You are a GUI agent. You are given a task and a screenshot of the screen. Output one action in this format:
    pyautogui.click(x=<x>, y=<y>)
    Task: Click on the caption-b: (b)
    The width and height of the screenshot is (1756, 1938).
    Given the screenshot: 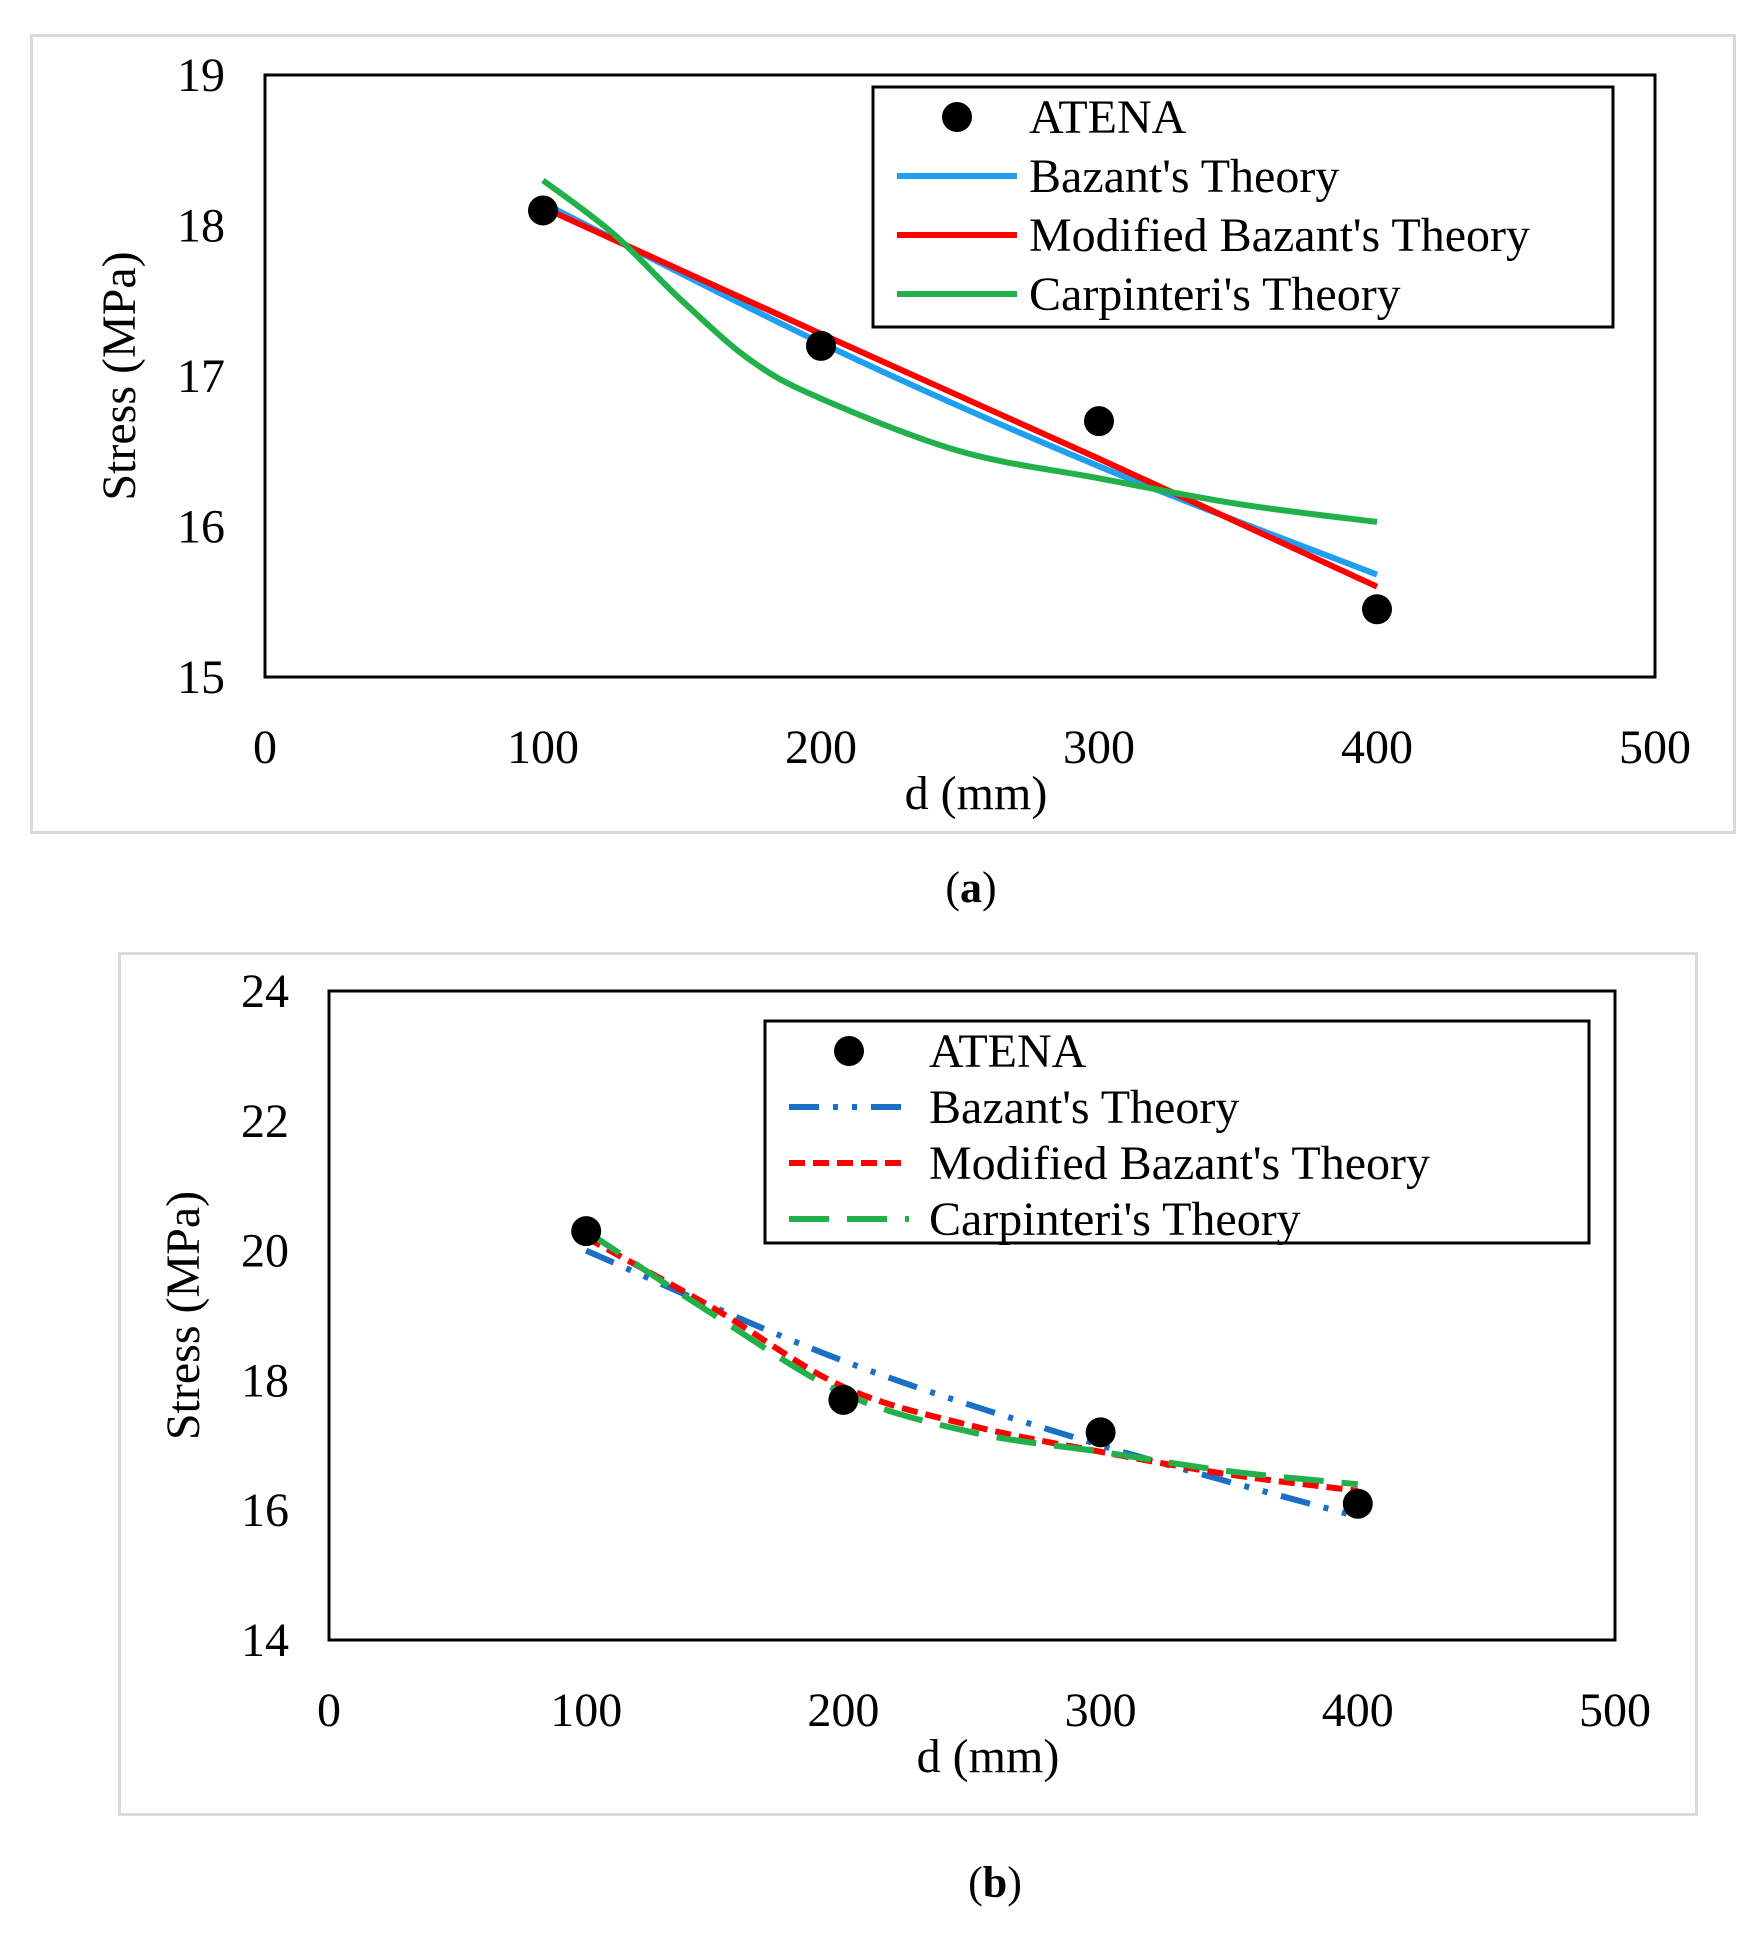 What is the action you would take?
    pyautogui.click(x=995, y=1882)
    